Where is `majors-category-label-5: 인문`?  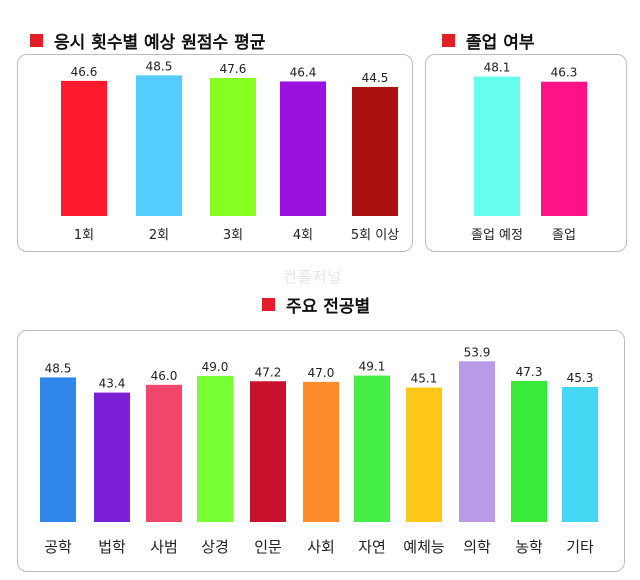 majors-category-label-5: 인문 is located at coordinates (268, 547).